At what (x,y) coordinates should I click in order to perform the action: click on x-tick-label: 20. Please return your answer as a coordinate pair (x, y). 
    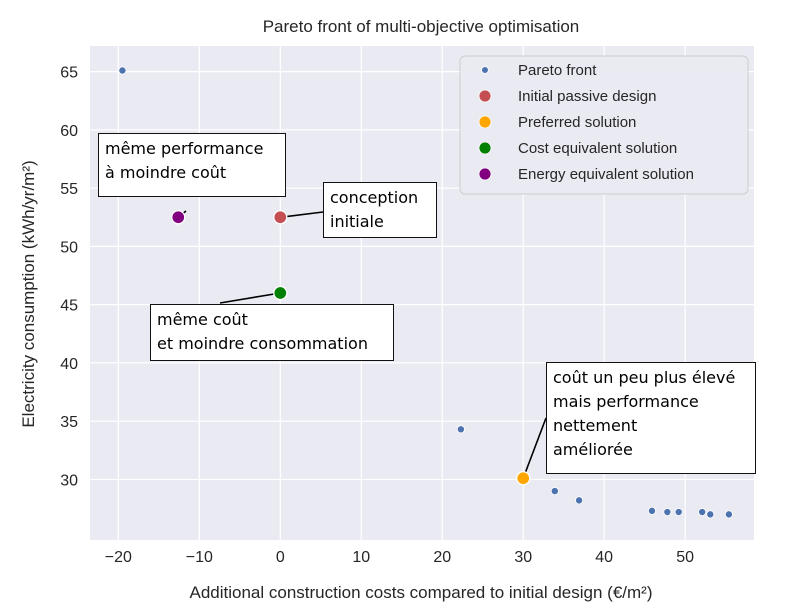
    Looking at the image, I should click on (442, 557).